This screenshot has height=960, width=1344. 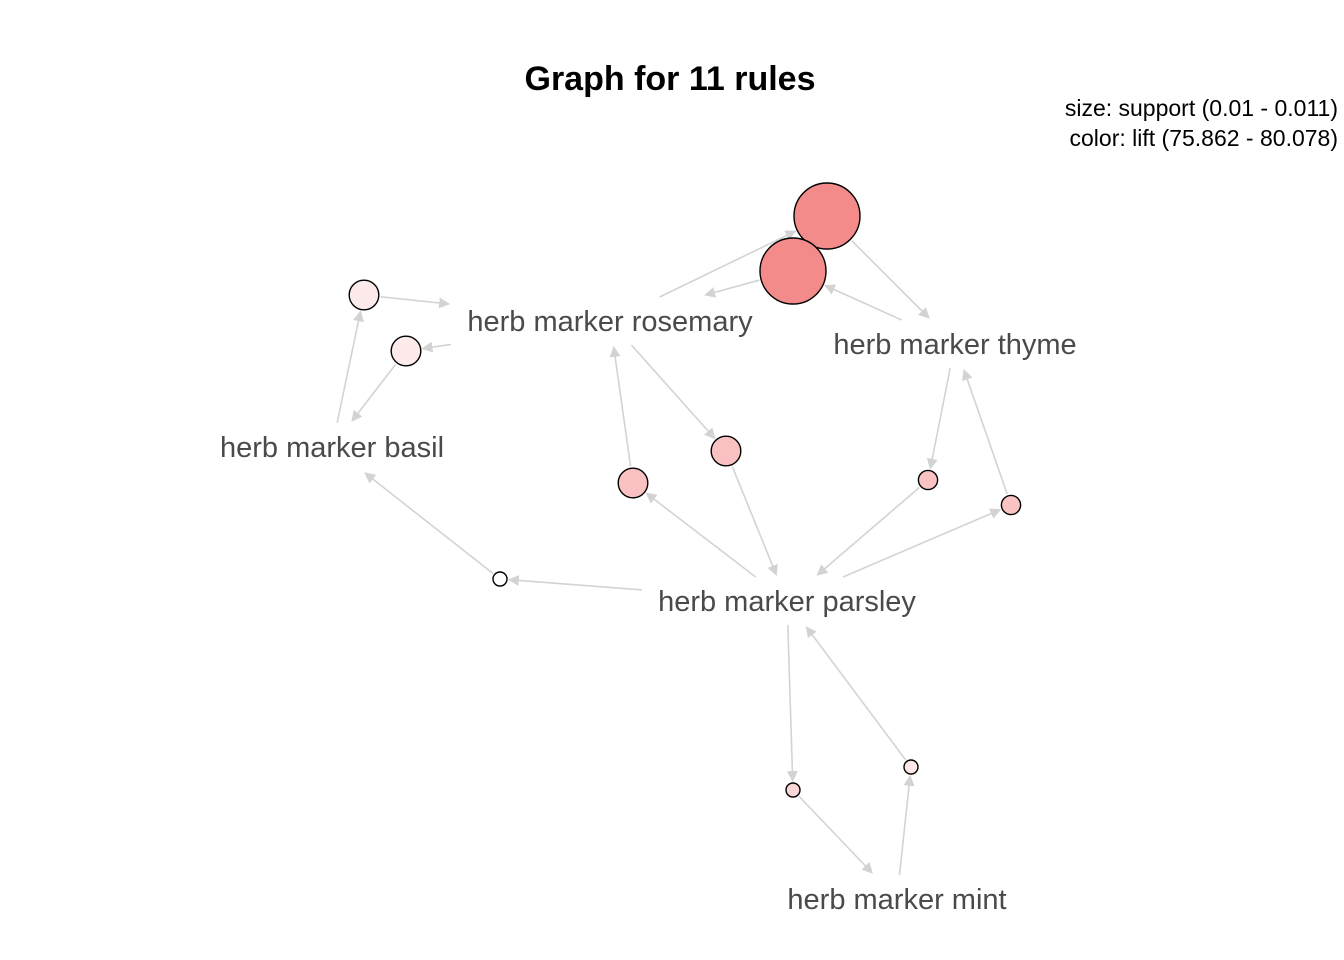 What do you see at coordinates (350, 367) in the screenshot?
I see `edge-basil-to-r3` at bounding box center [350, 367].